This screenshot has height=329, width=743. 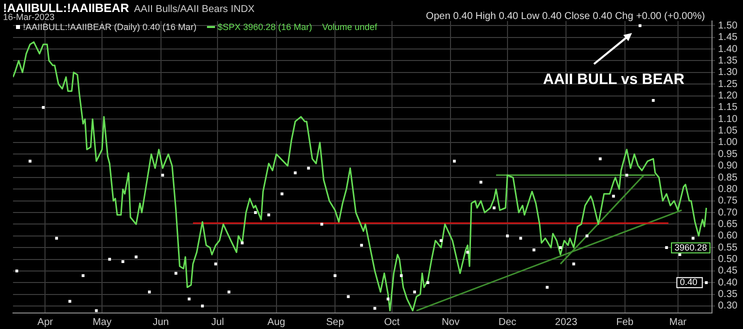 What do you see at coordinates (625, 322) in the screenshot?
I see `x-tick-label: Feb` at bounding box center [625, 322].